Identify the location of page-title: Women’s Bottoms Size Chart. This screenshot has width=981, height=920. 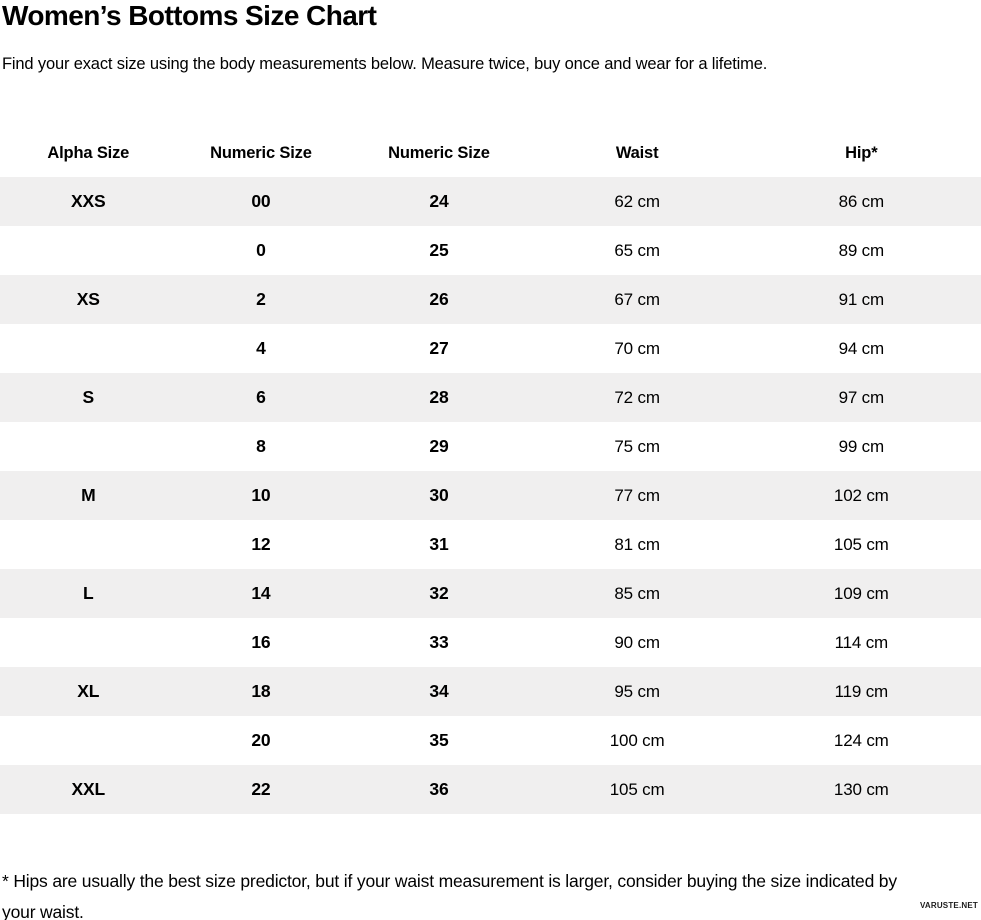
(189, 15).